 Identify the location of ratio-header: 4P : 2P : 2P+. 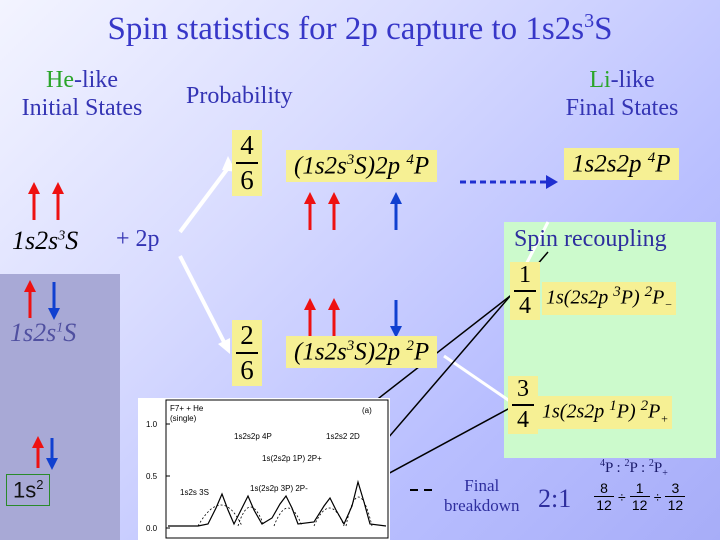
(634, 468).